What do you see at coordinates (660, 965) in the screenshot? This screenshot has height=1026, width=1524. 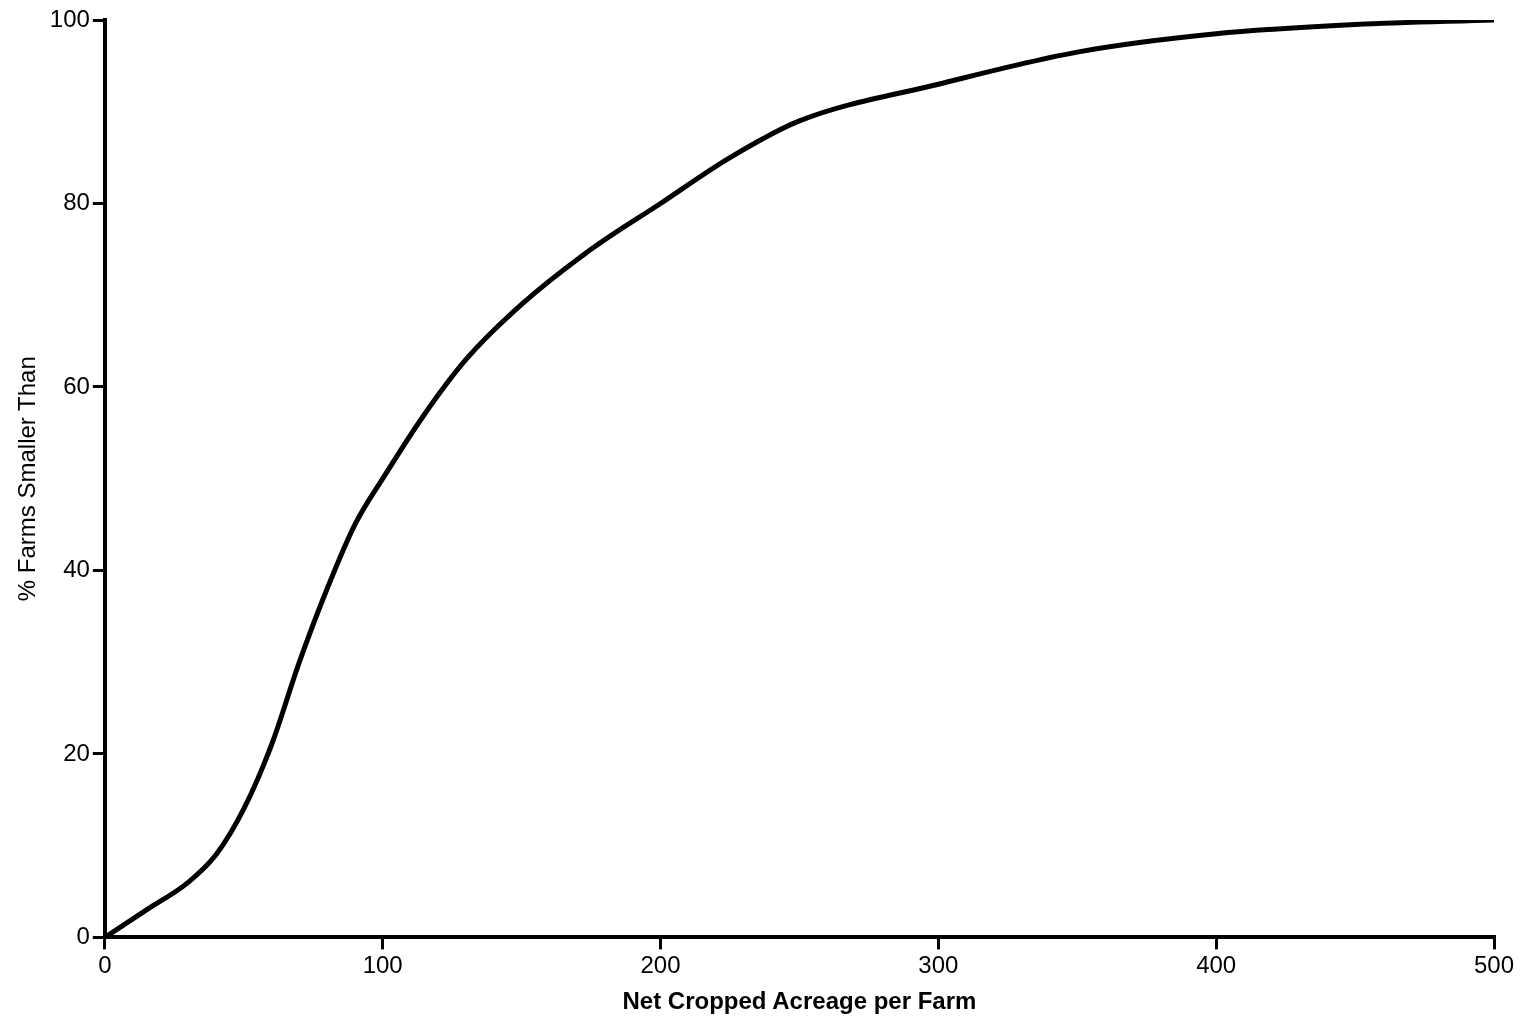 I see `x-tick-label: 200` at bounding box center [660, 965].